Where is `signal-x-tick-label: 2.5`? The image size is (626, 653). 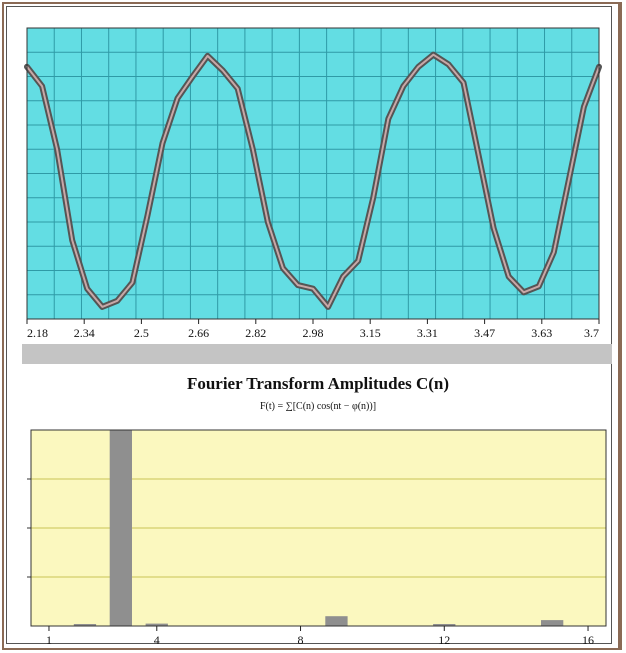 signal-x-tick-label: 2.5 is located at coordinates (141, 333).